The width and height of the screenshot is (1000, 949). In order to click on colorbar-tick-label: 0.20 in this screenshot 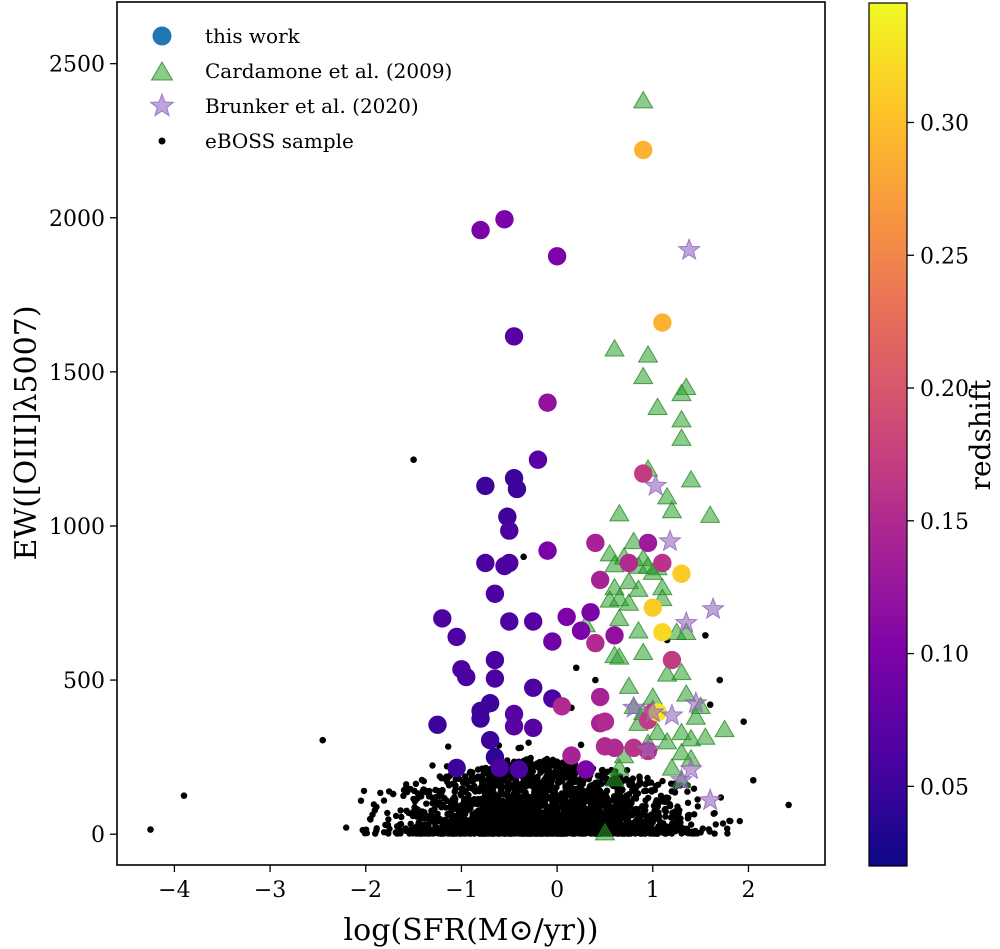, I will do `click(944, 389)`.